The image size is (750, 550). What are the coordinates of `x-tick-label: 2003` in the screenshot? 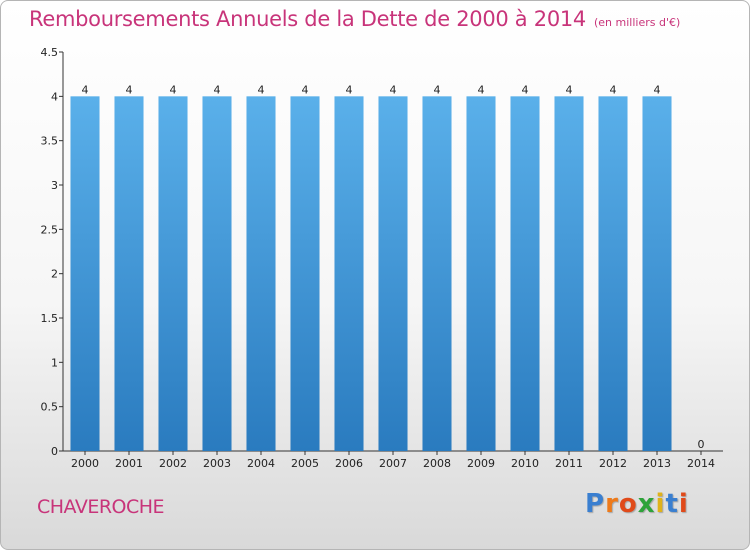 It's located at (217, 463).